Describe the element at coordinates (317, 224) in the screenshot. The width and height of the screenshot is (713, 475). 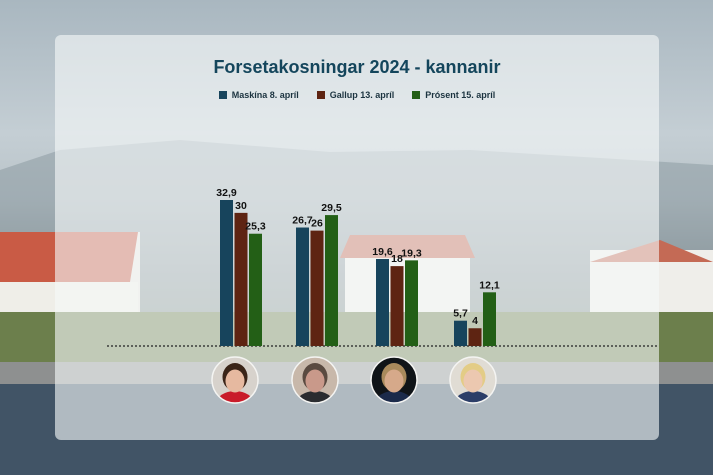
I see `data-label-gallup-2: 26` at that location.